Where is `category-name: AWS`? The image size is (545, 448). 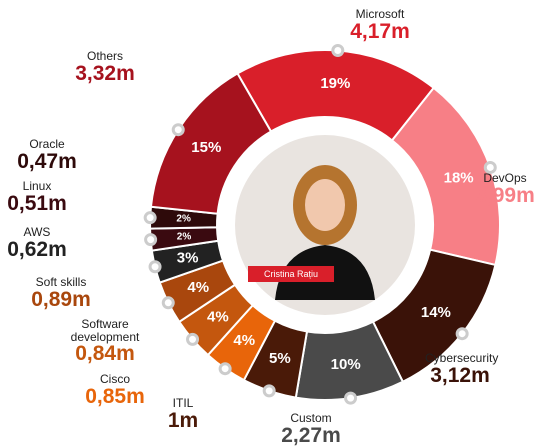 category-name: AWS is located at coordinates (37, 232).